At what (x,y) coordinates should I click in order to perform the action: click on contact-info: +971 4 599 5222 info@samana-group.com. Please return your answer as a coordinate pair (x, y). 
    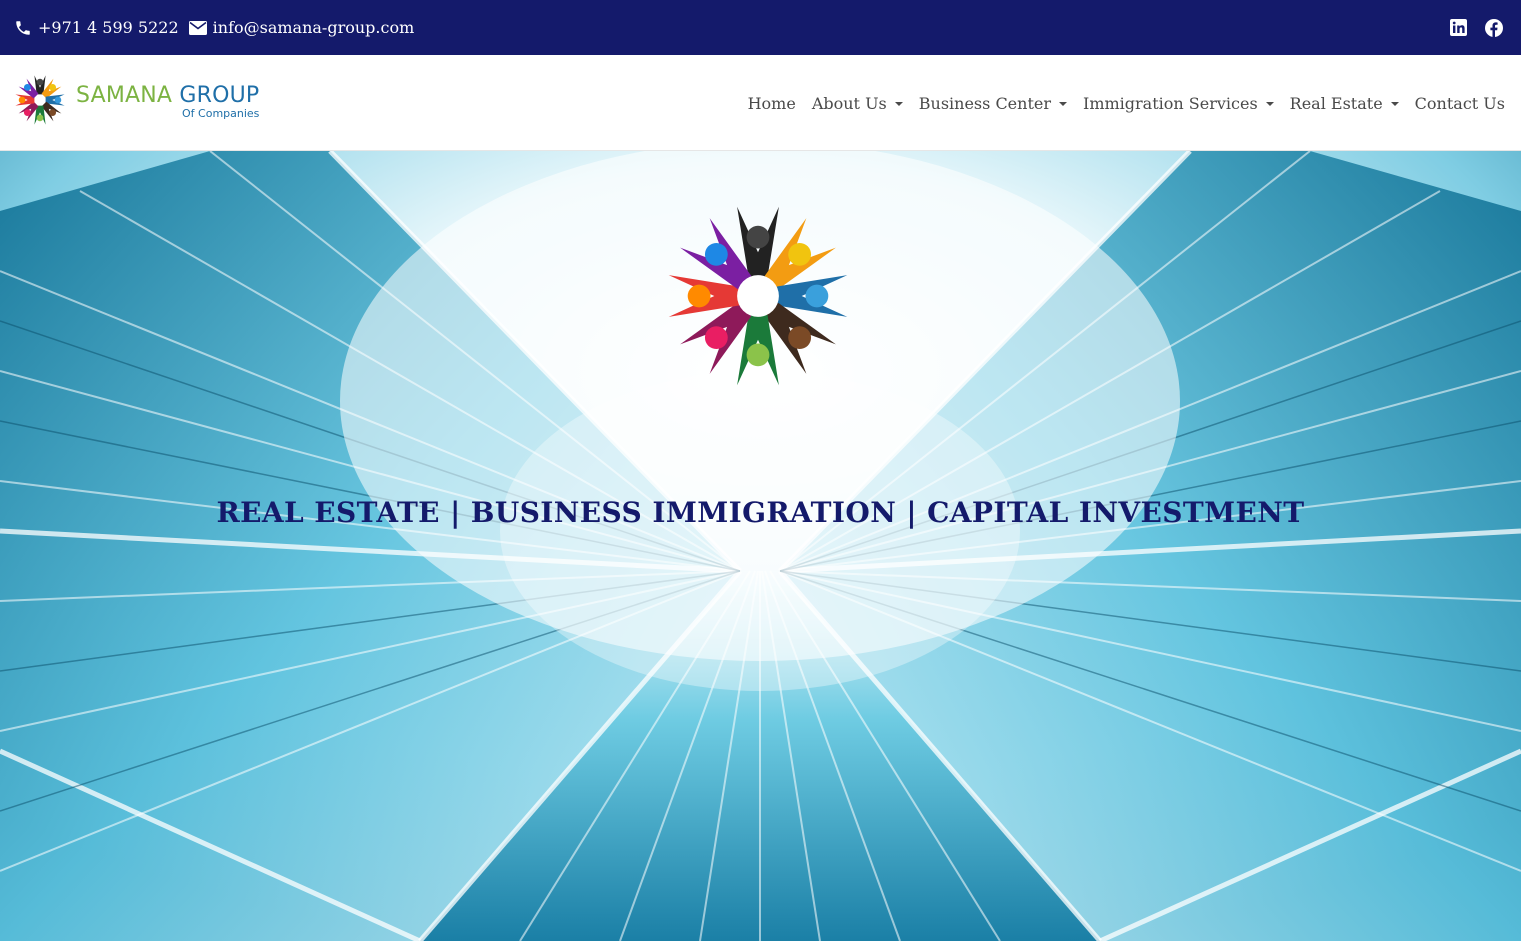
    Looking at the image, I should click on (214, 27).